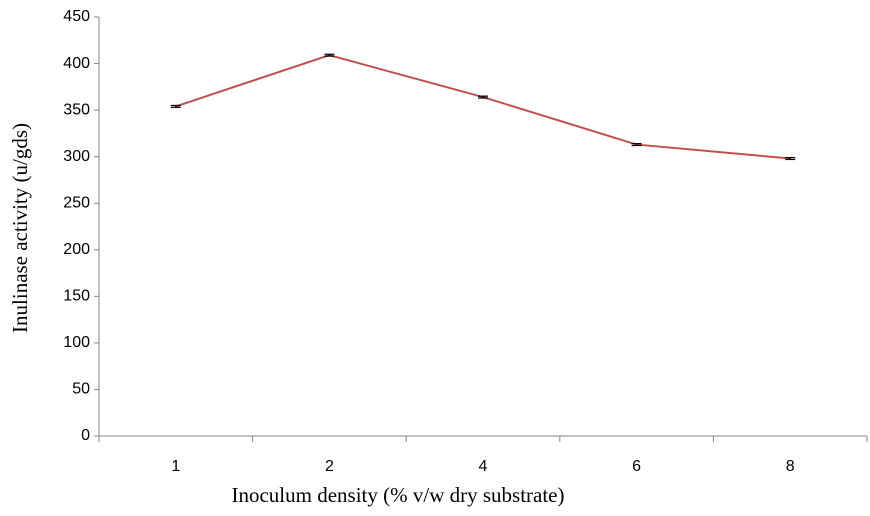  Describe the element at coordinates (175, 466) in the screenshot. I see `x-tick-label: 1` at that location.